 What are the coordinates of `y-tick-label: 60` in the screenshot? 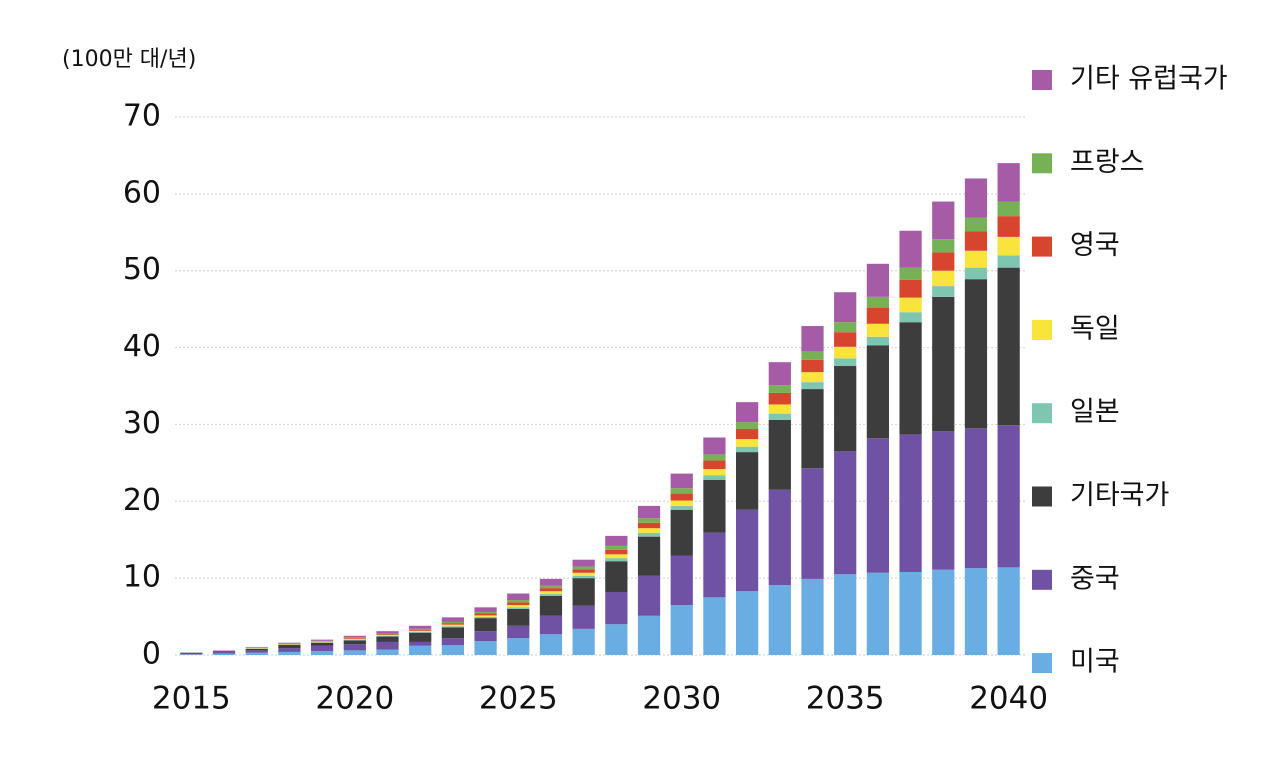 It's located at (142, 192).